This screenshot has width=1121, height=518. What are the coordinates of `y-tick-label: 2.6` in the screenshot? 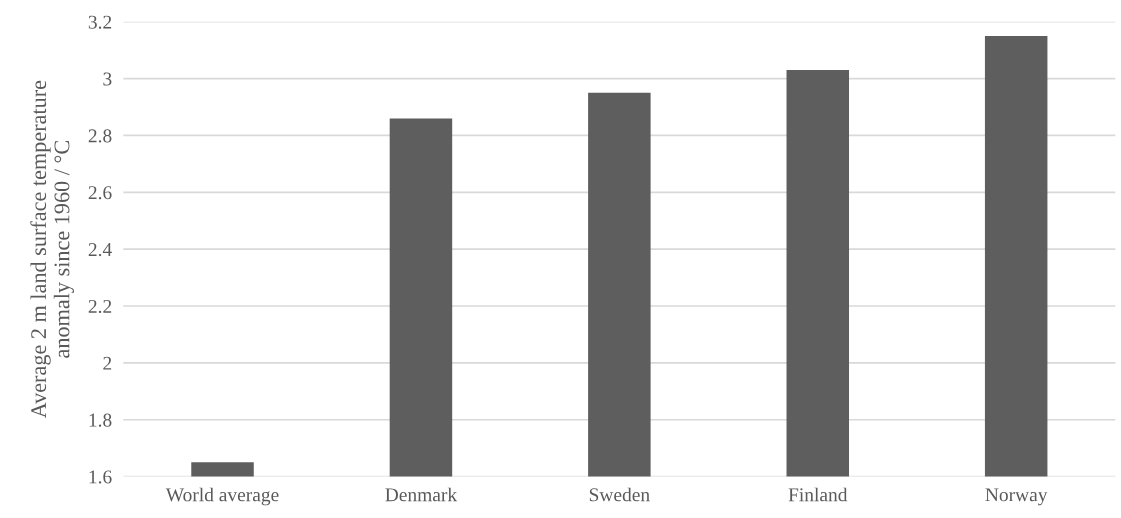 It's located at (100, 193).